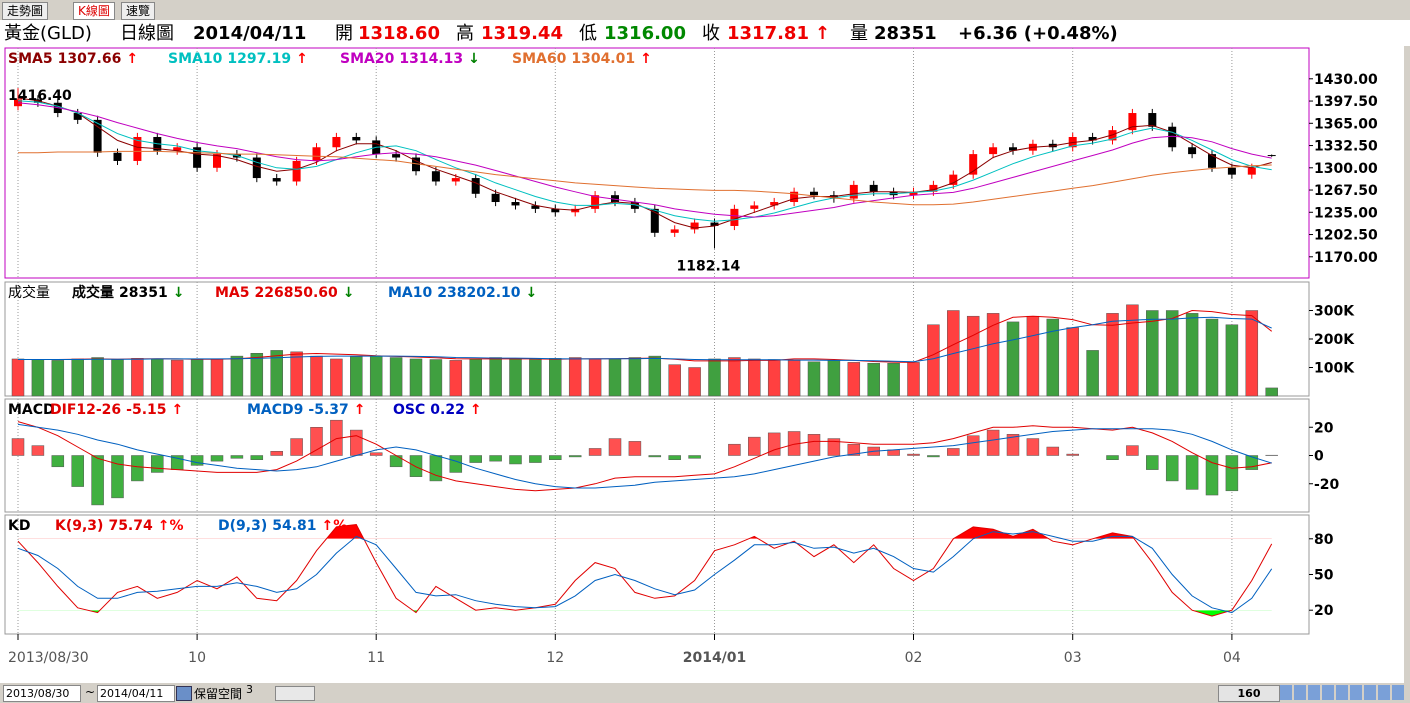  Describe the element at coordinates (25, 11) in the screenshot. I see `tab: 走勢圖` at that location.